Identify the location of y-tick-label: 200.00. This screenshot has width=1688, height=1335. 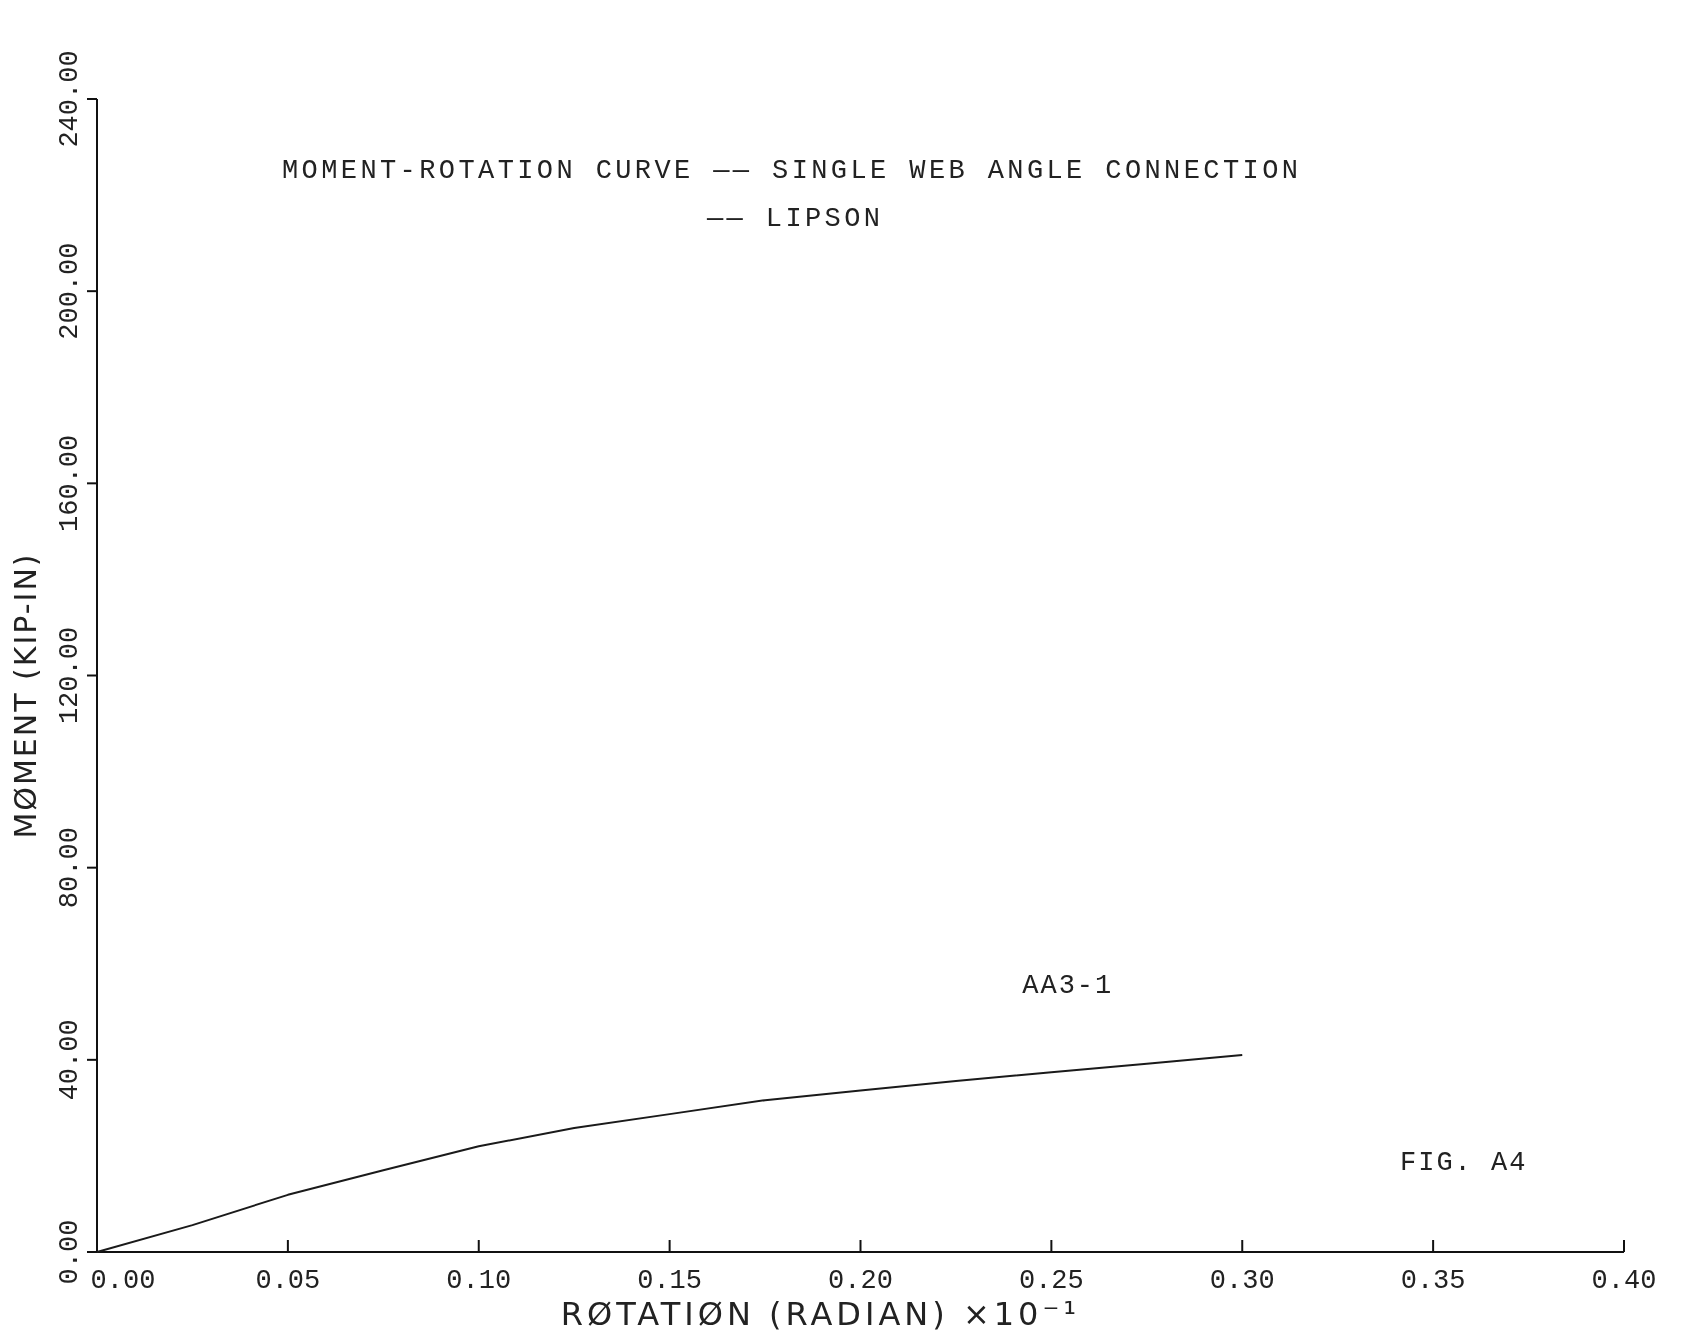
(70, 291).